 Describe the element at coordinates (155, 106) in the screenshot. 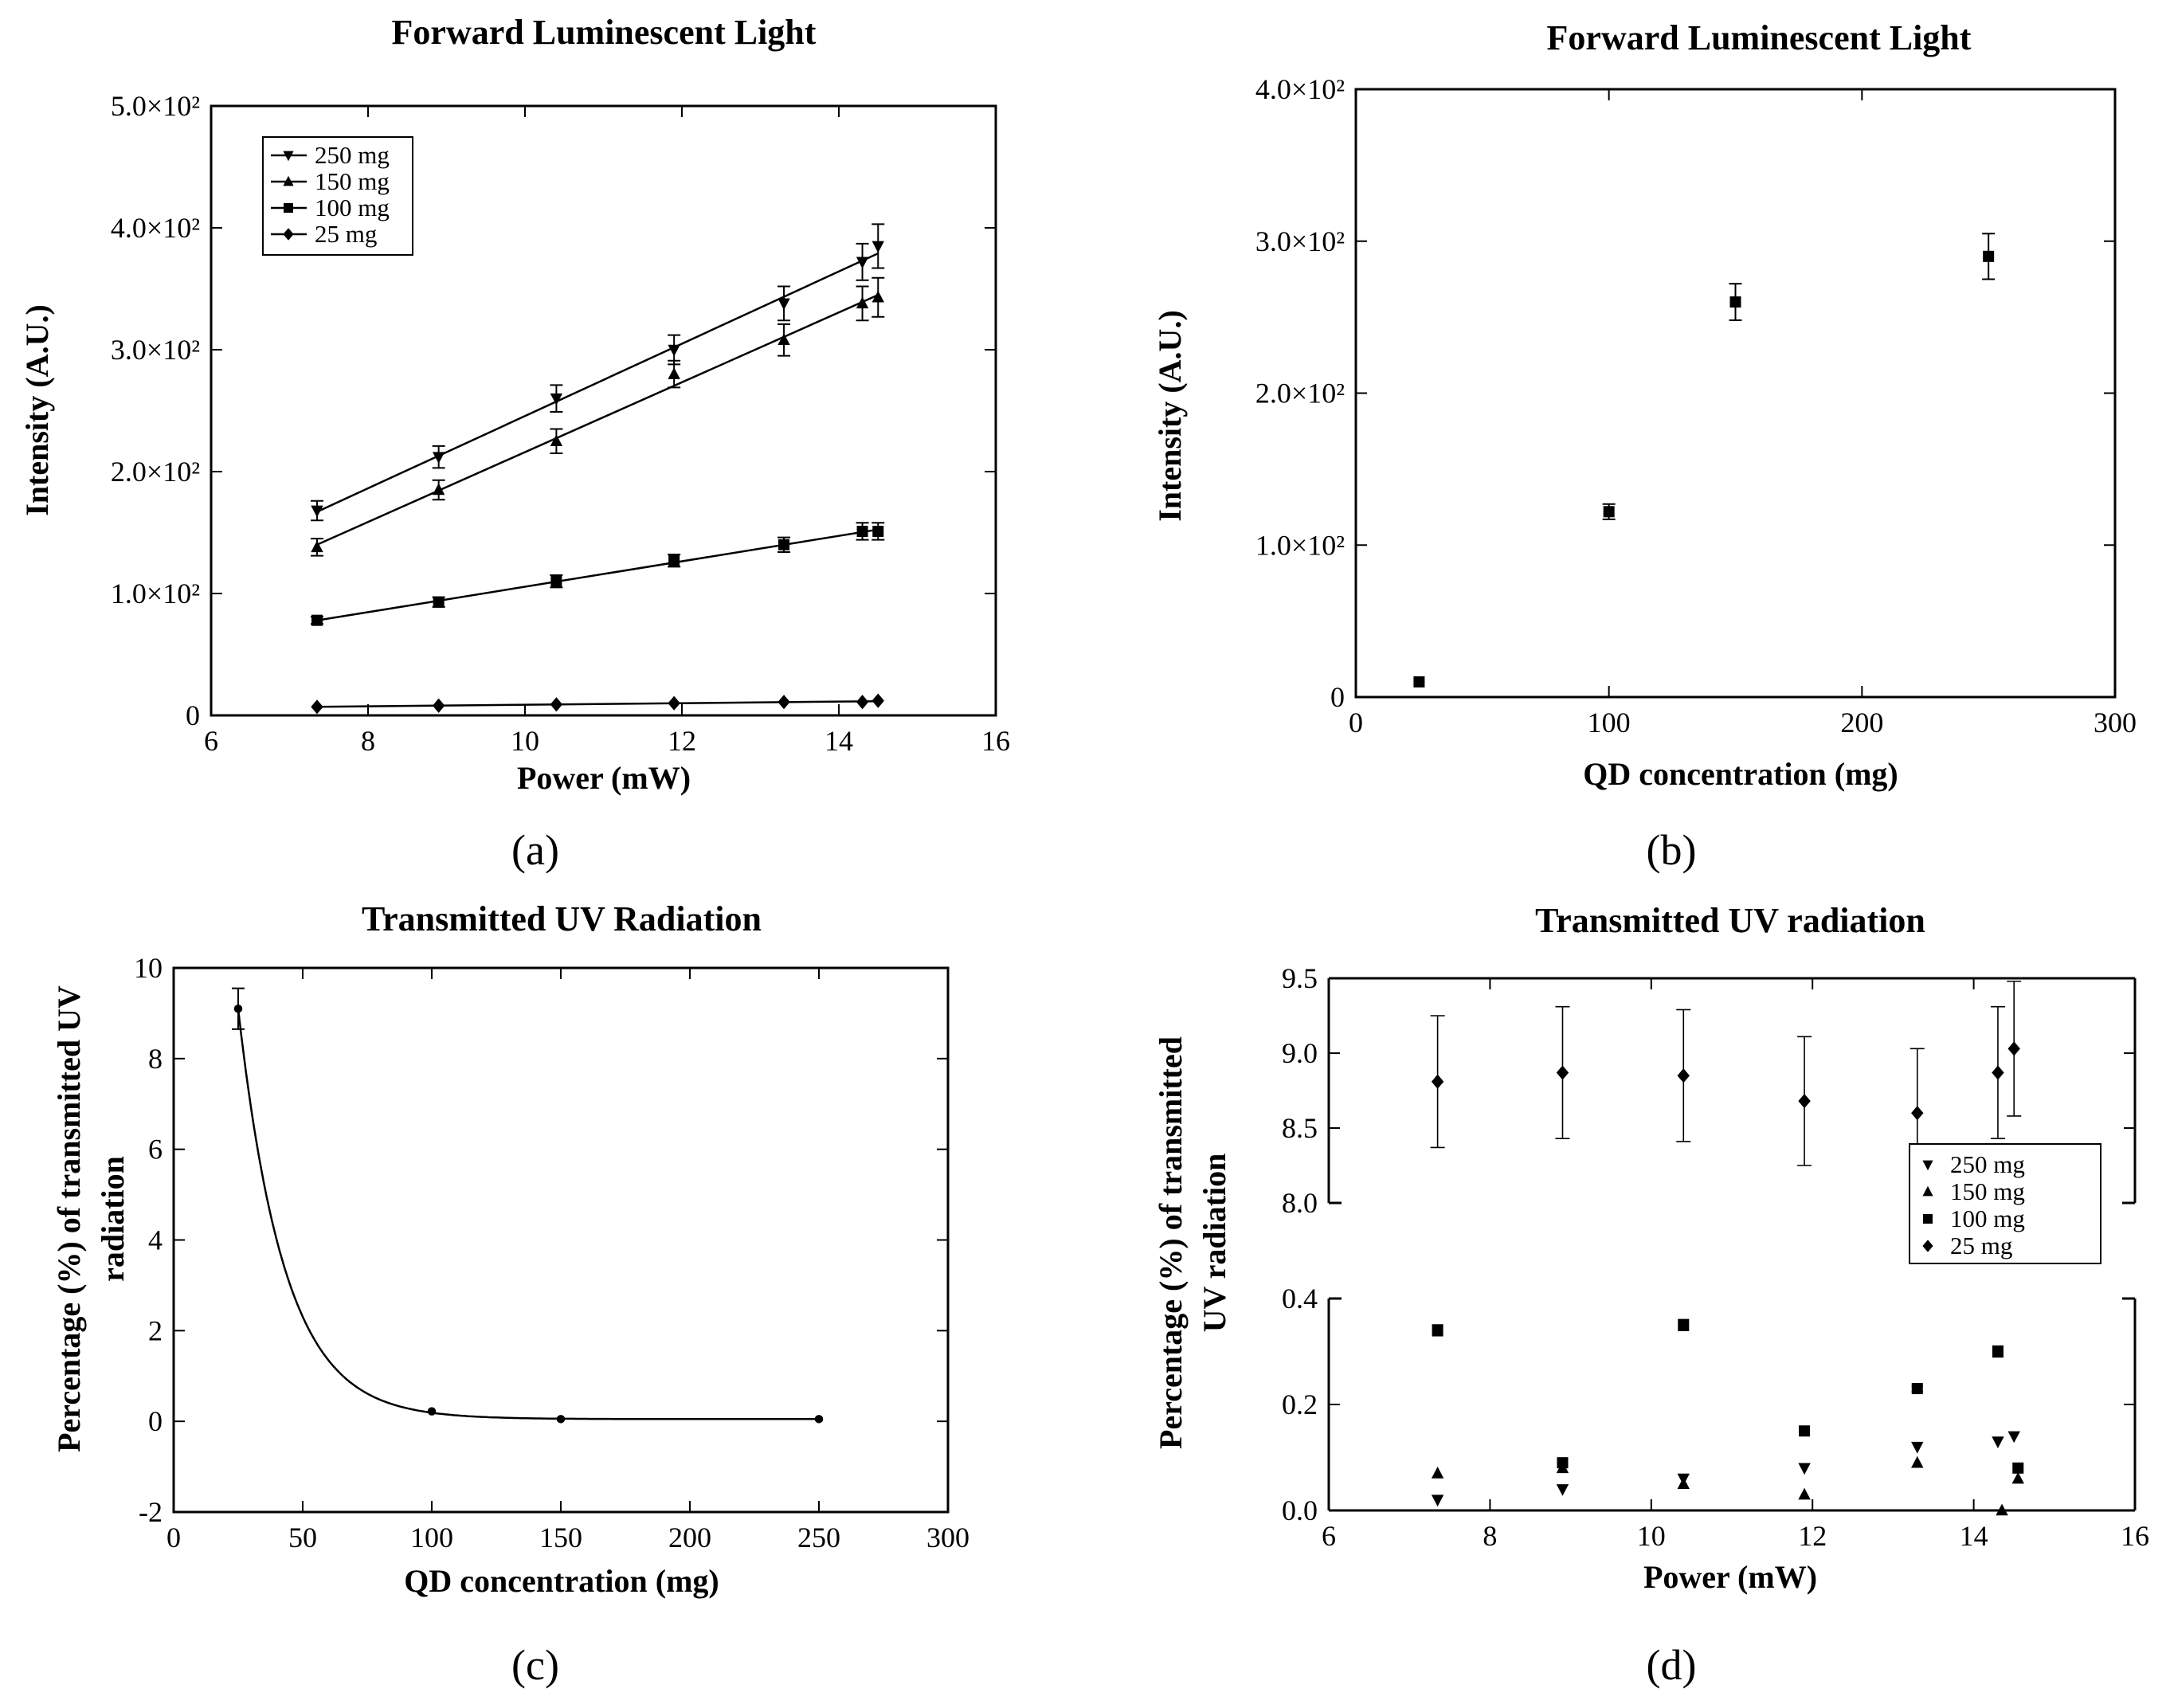

I see `y-tick-label: 5.0×10²` at that location.